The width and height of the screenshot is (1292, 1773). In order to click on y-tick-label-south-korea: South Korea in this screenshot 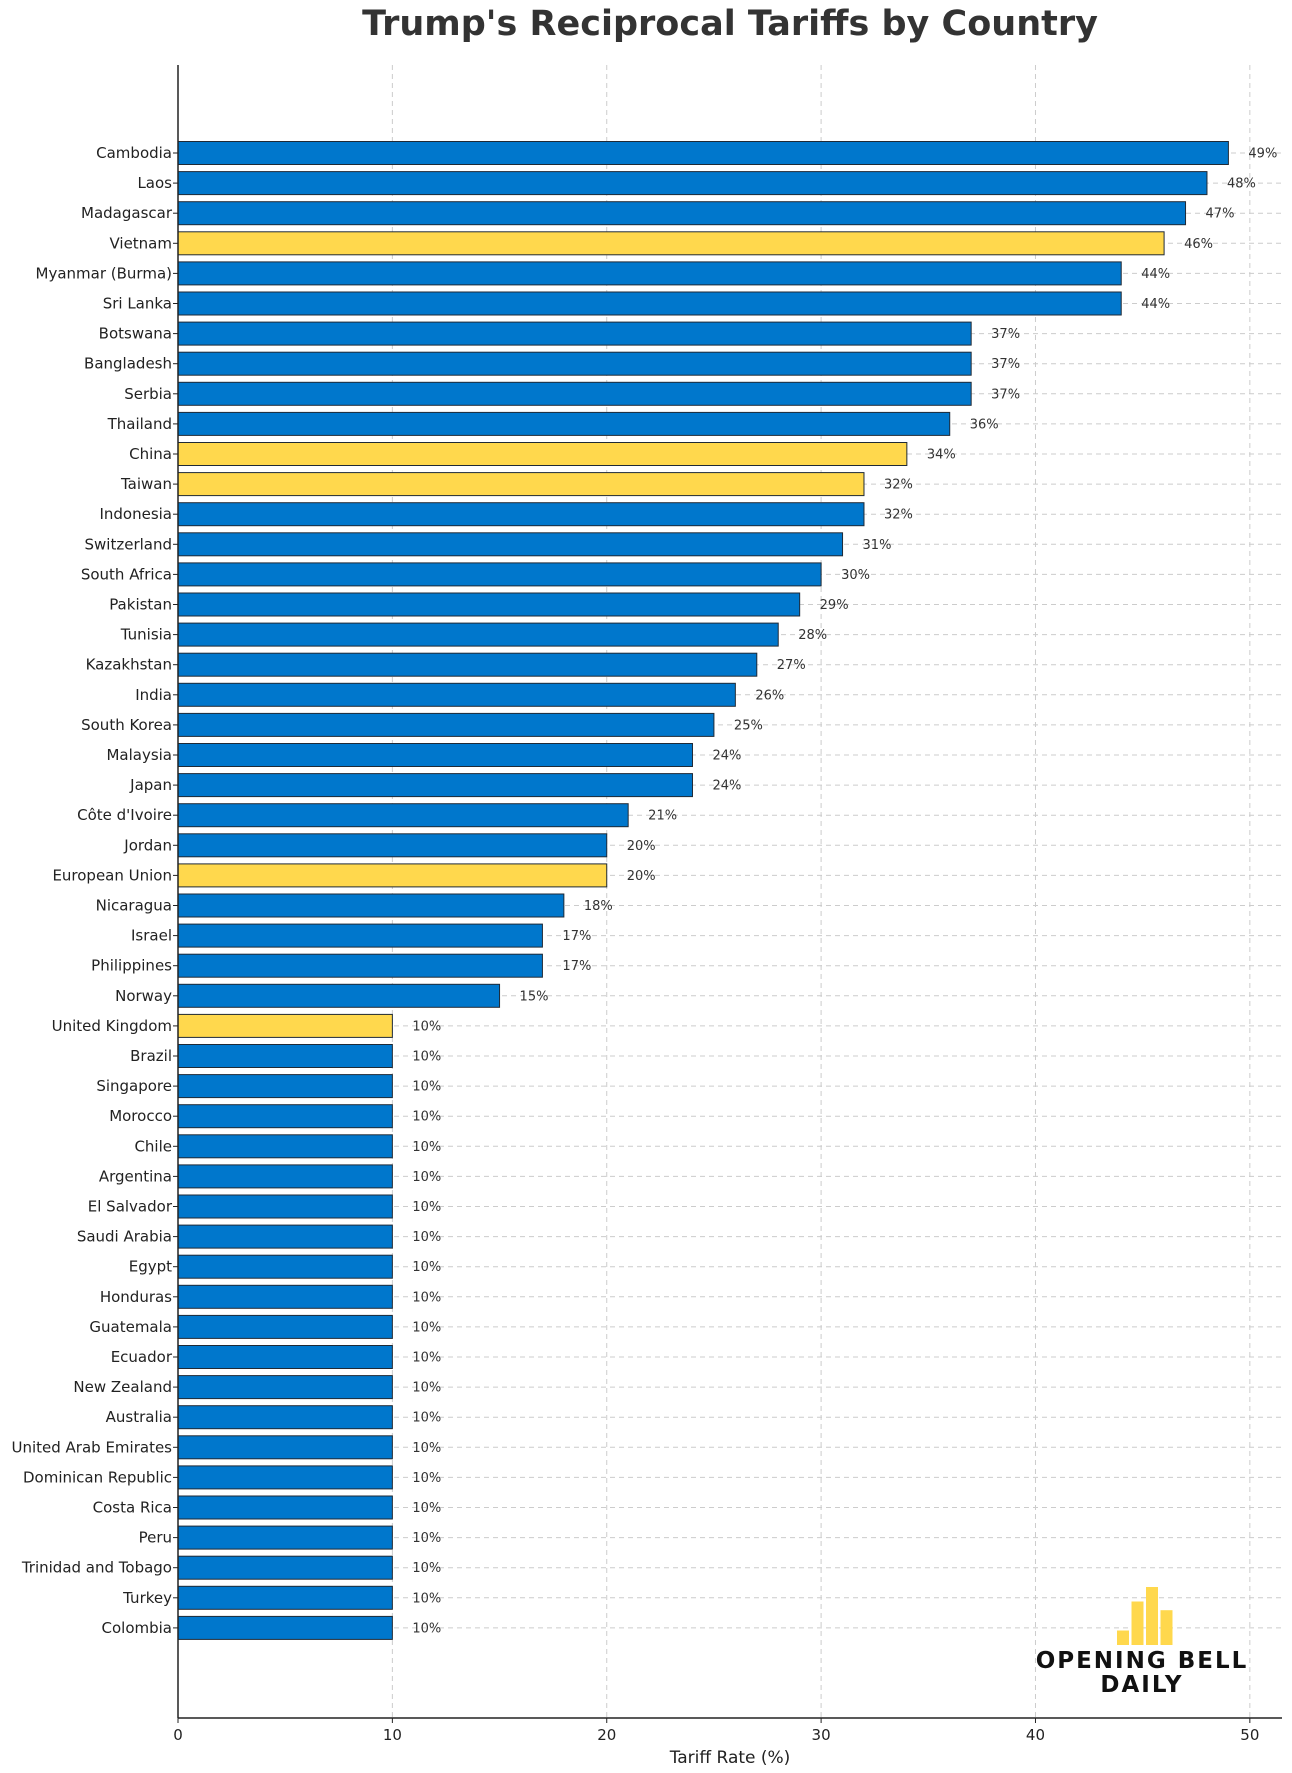, I will do `click(126, 725)`.